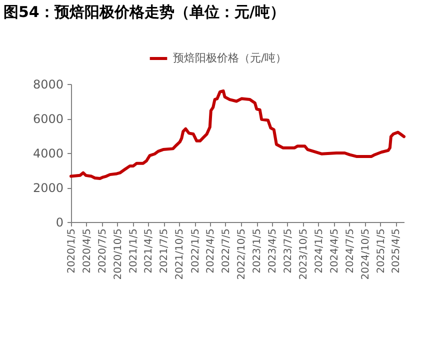 This screenshot has width=442, height=343. I want to click on x-tick-label: 2023/10/5, so click(304, 254).